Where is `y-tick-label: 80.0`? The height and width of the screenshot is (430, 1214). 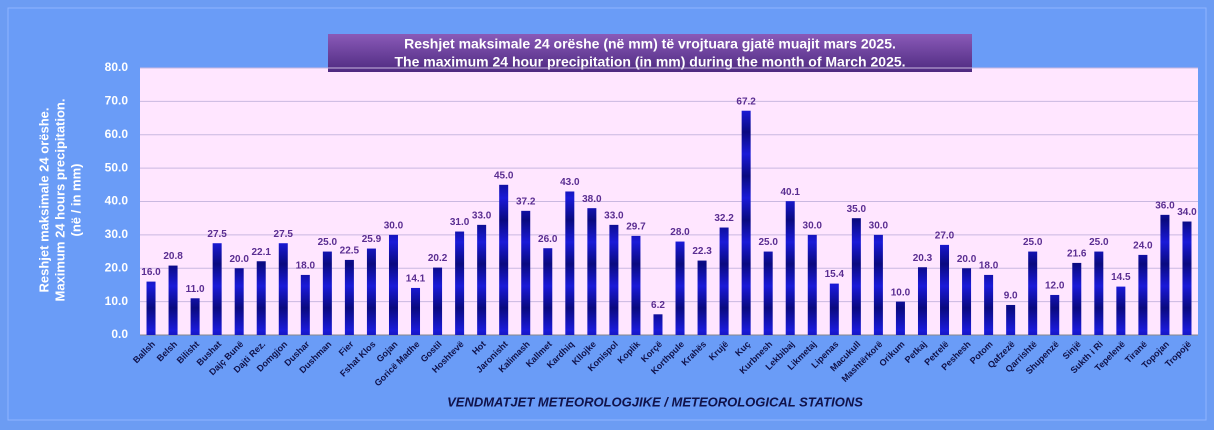
y-tick-label: 80.0 is located at coordinates (117, 67).